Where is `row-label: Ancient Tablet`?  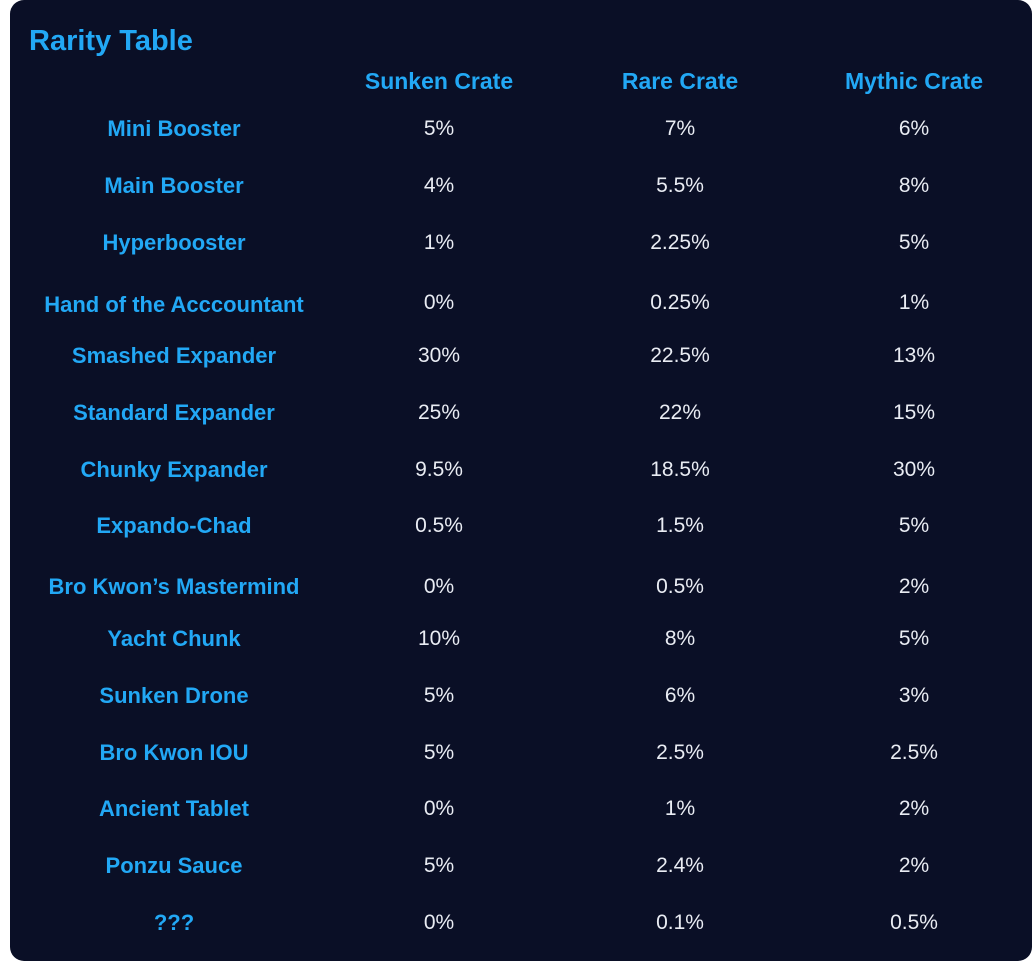 row-label: Ancient Tablet is located at coordinates (174, 808).